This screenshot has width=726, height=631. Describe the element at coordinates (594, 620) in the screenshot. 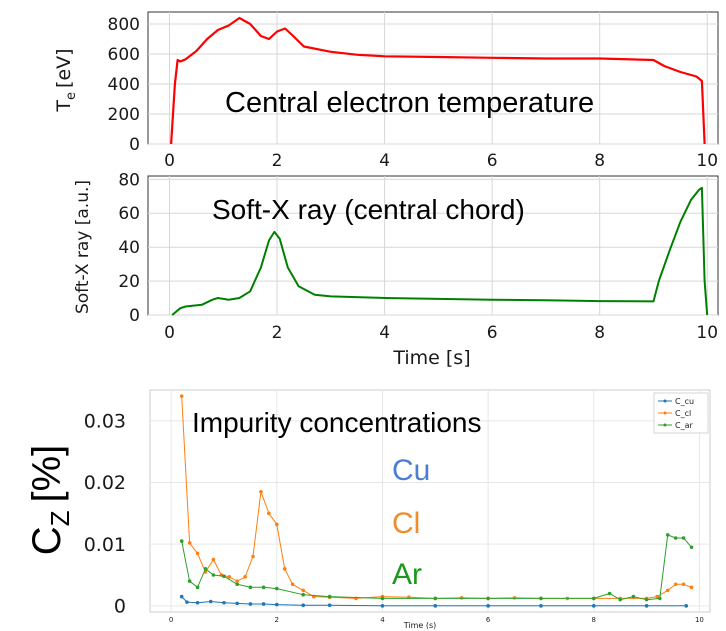

I see `impurity-x-tick-label: 8` at that location.